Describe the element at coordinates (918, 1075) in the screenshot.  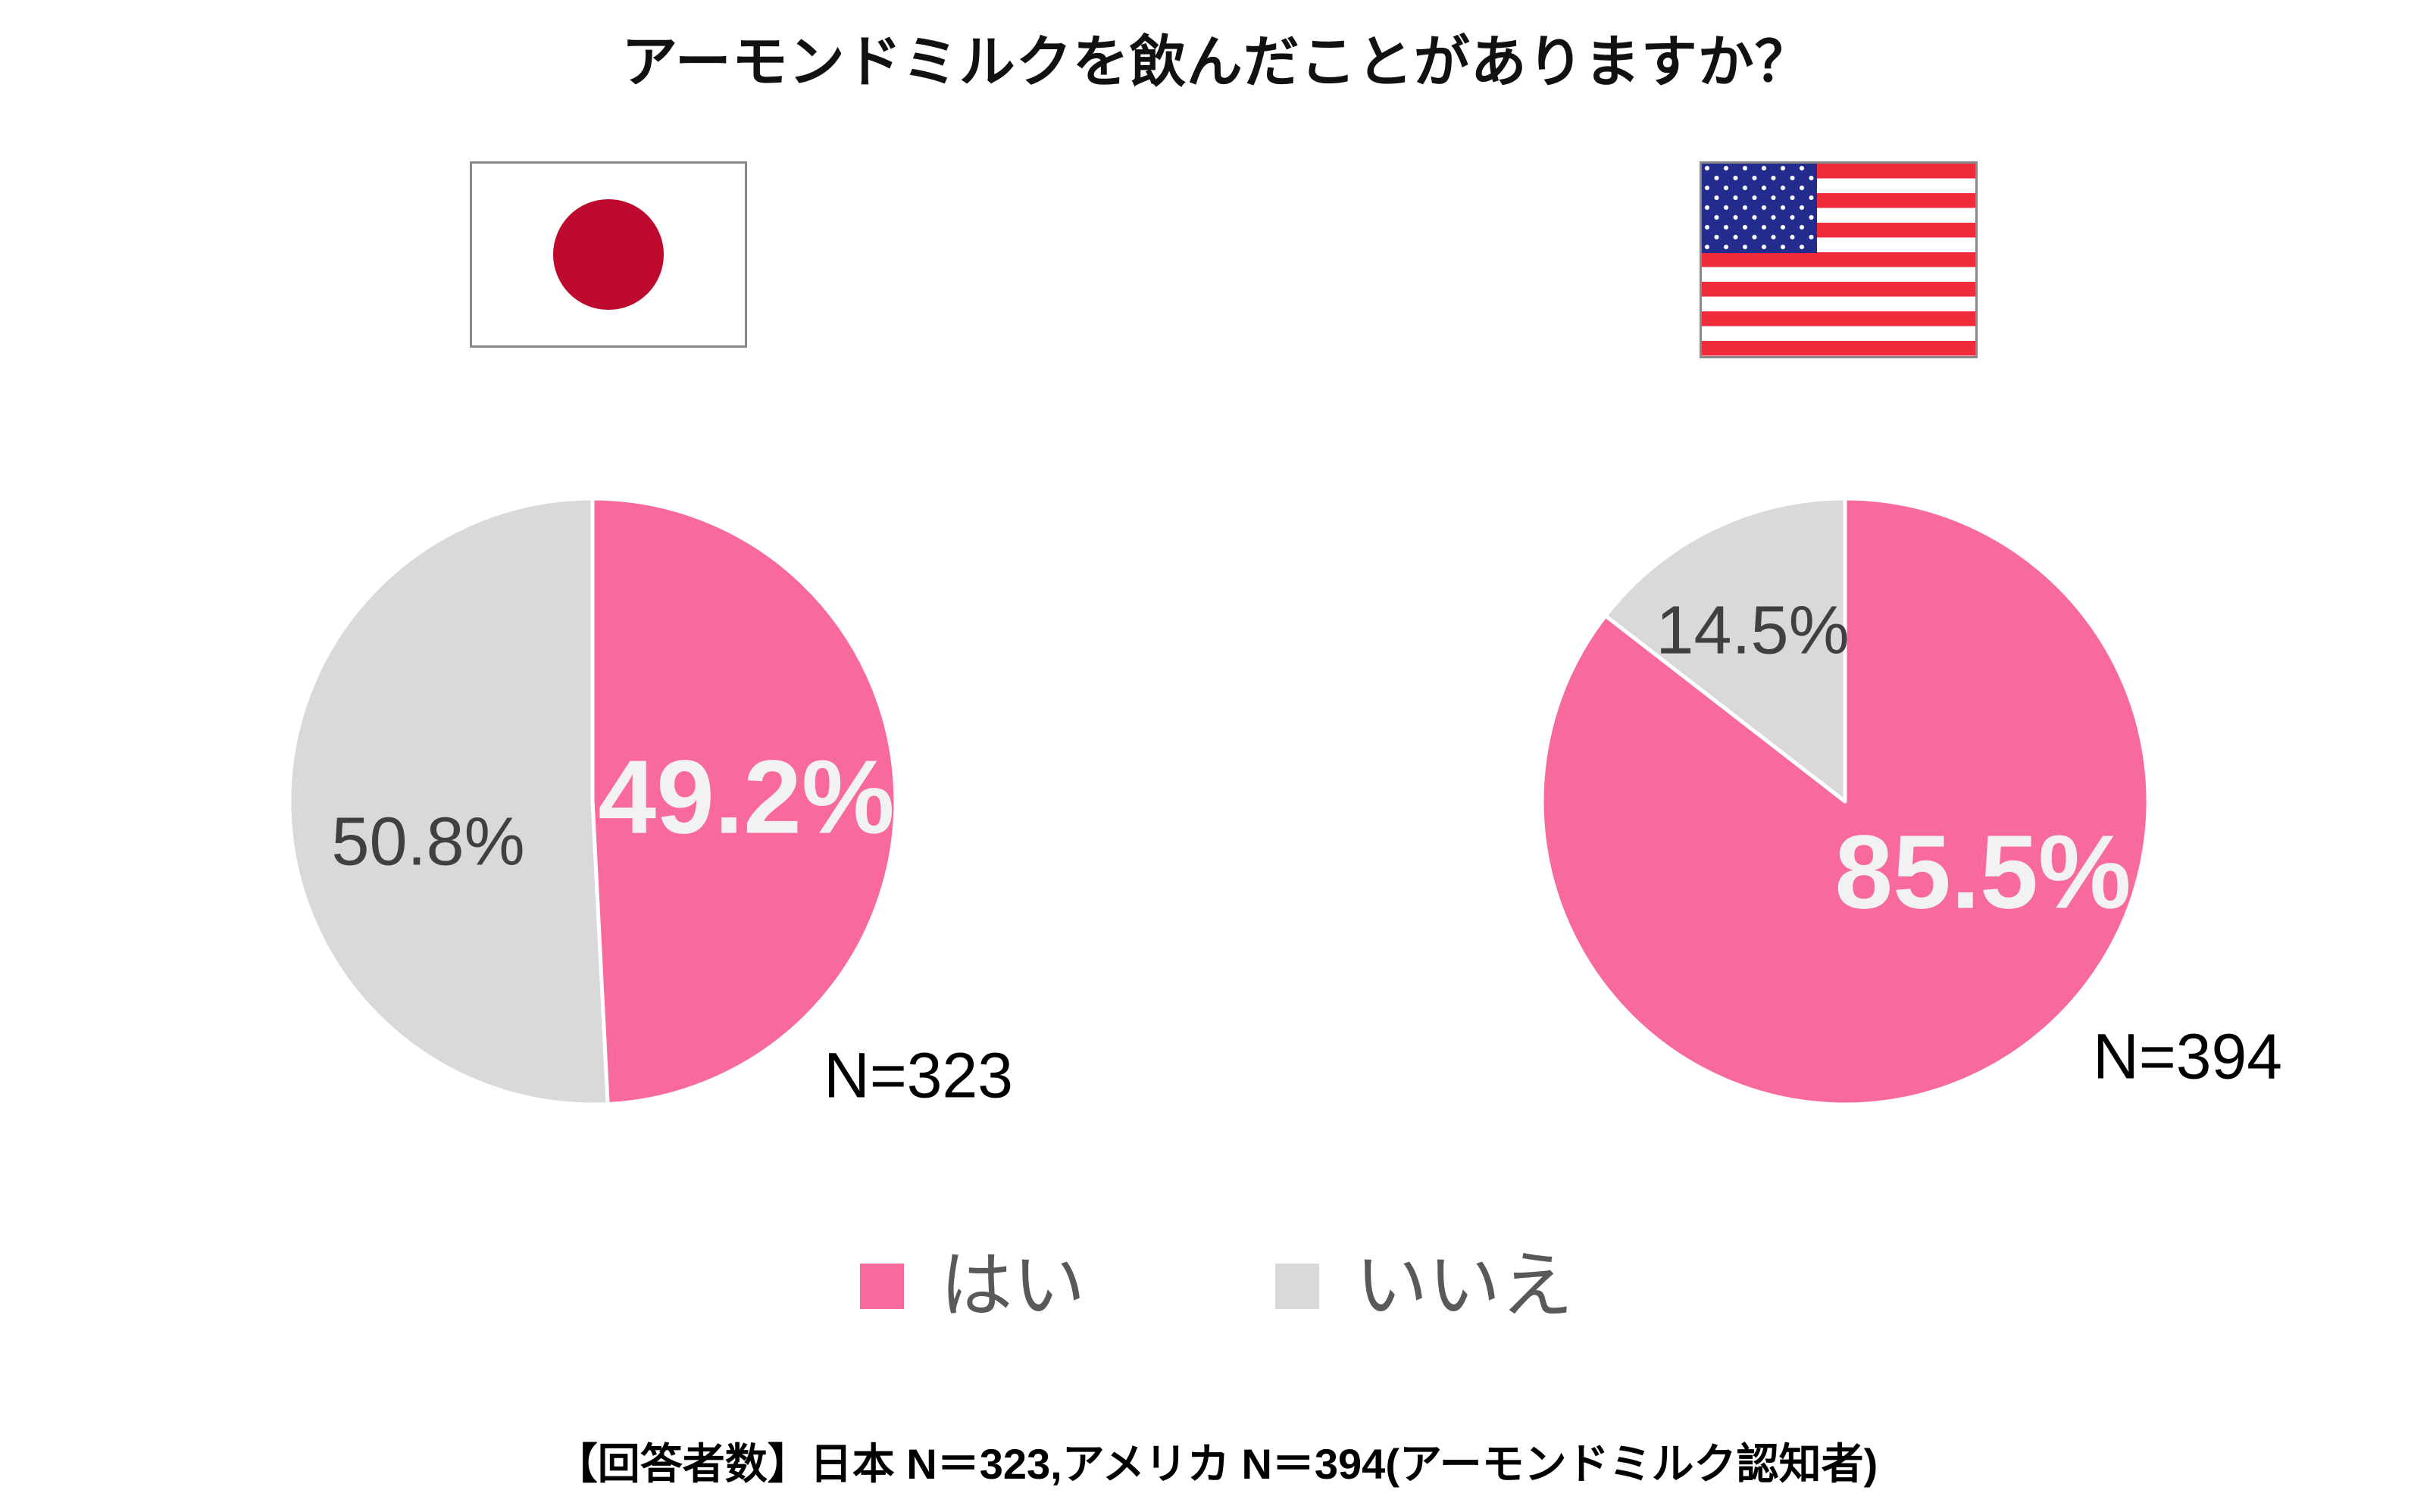
I see `japan-n-label: N=323` at that location.